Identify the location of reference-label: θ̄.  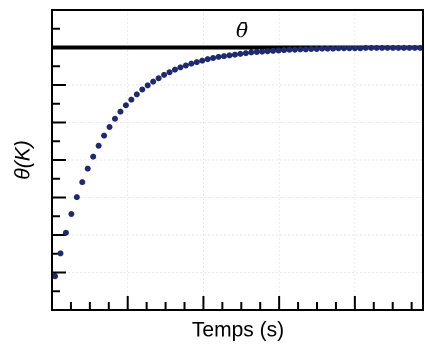
(242, 30).